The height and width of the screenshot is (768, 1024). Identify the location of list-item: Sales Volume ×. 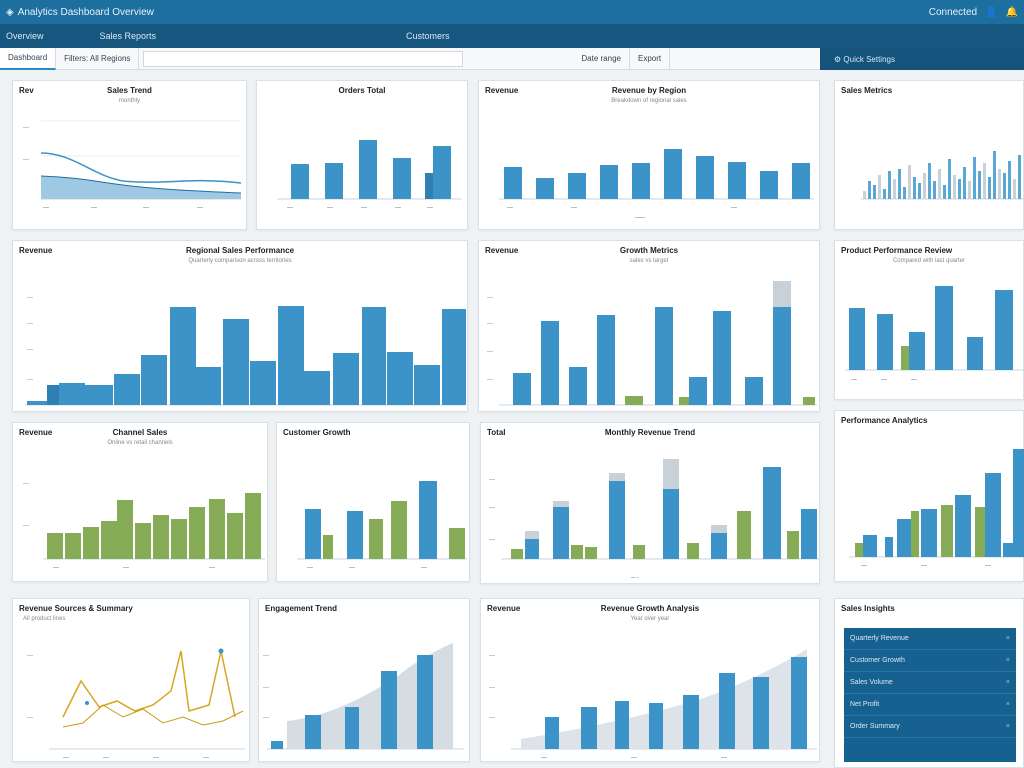
(930, 683).